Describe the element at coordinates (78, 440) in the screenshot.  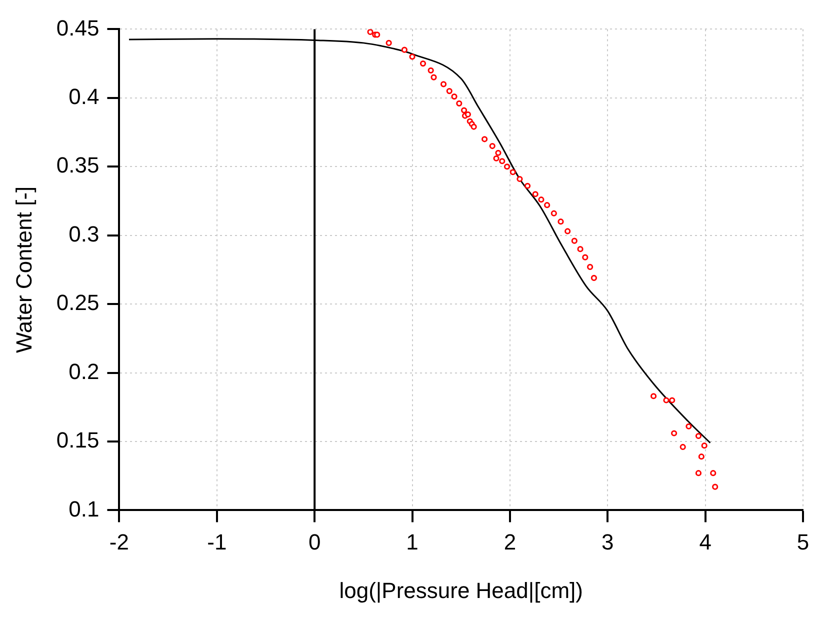
I see `y-tick-label: 0.15` at that location.